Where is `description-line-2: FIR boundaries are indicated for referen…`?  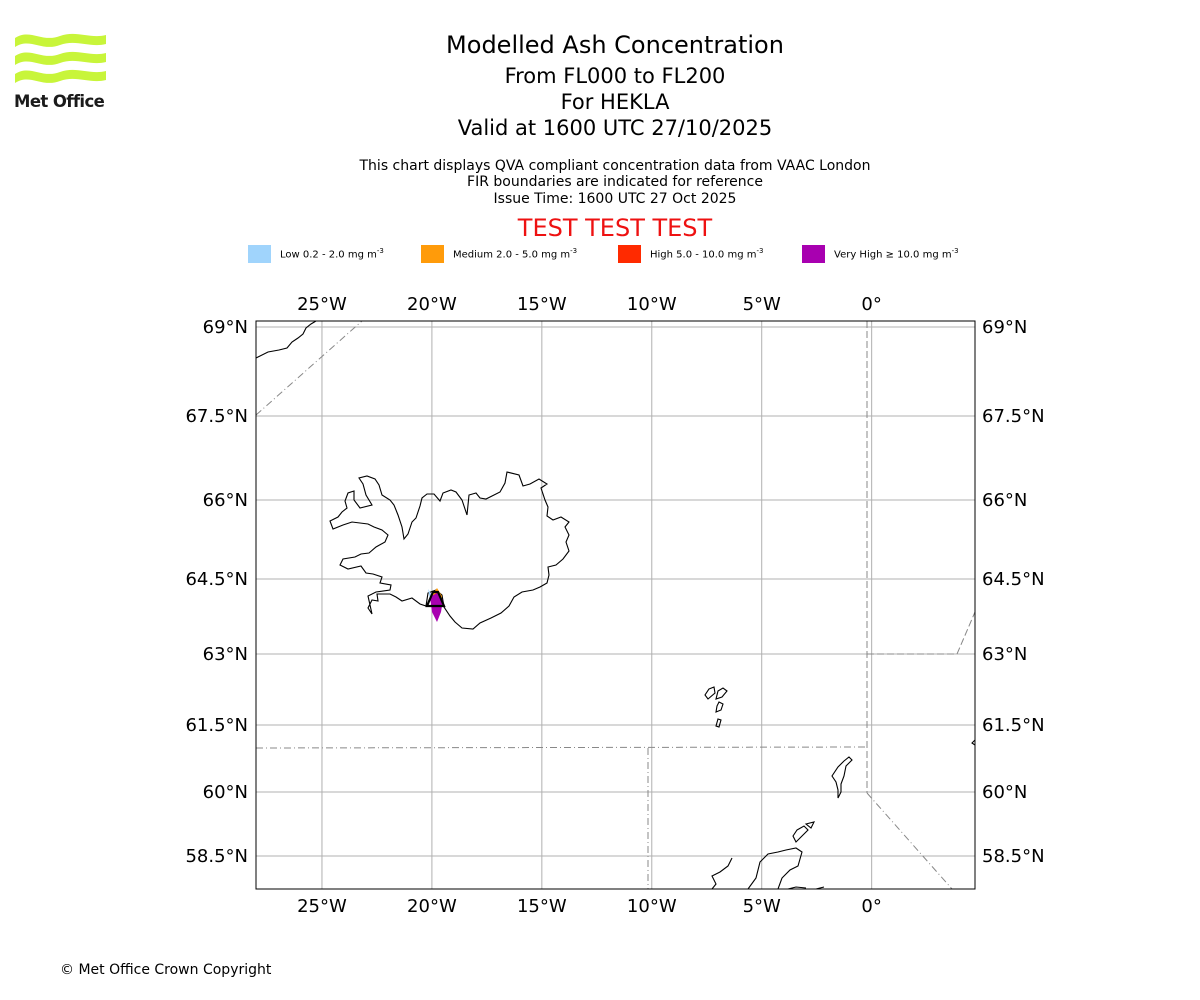 description-line-2: FIR boundaries are indicated for referen… is located at coordinates (615, 182).